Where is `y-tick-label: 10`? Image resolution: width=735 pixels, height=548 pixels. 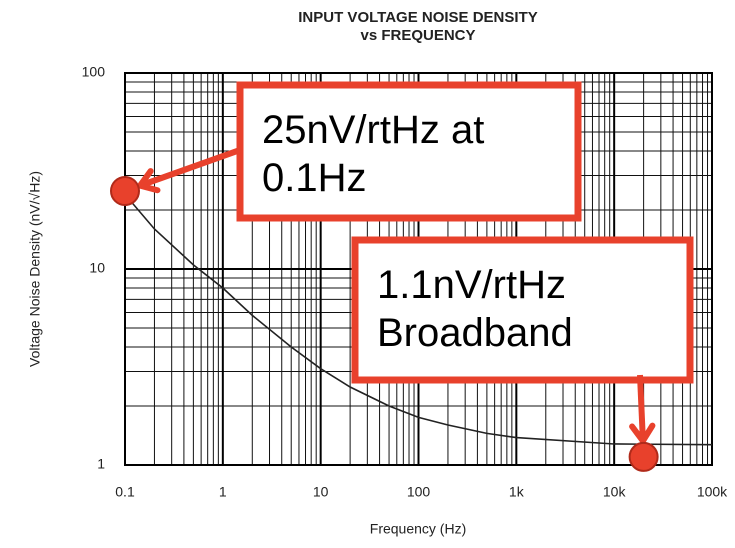
y-tick-label: 10 is located at coordinates (97, 268).